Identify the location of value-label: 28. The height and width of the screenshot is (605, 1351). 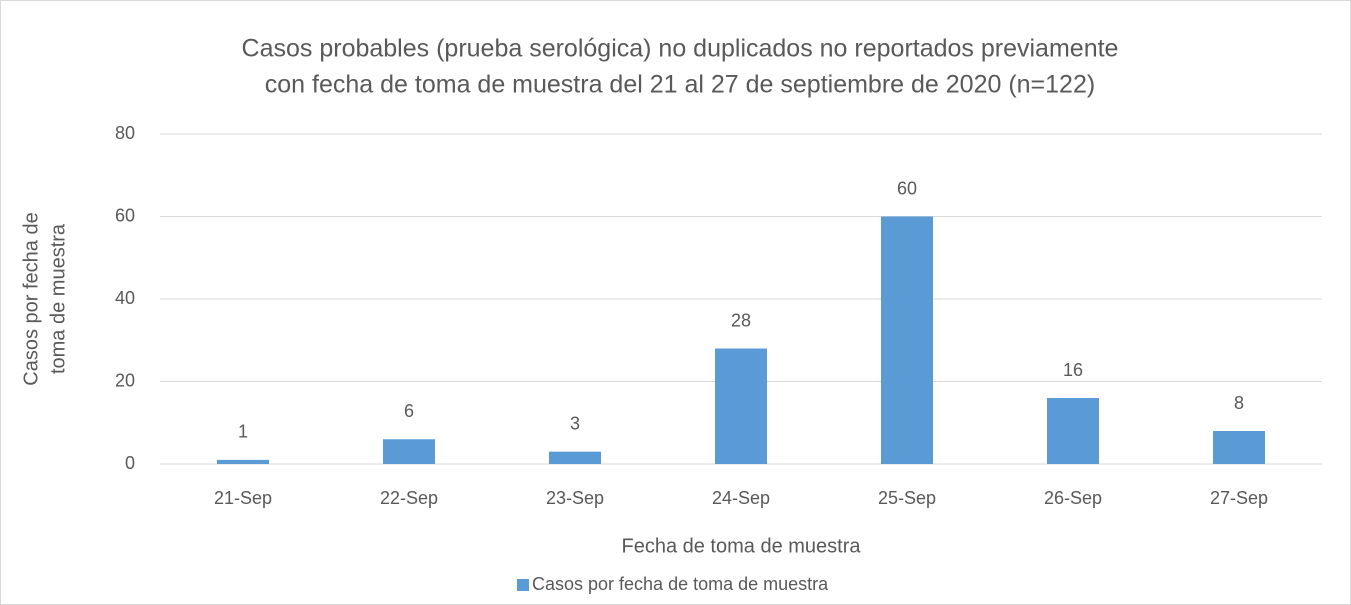
(741, 320).